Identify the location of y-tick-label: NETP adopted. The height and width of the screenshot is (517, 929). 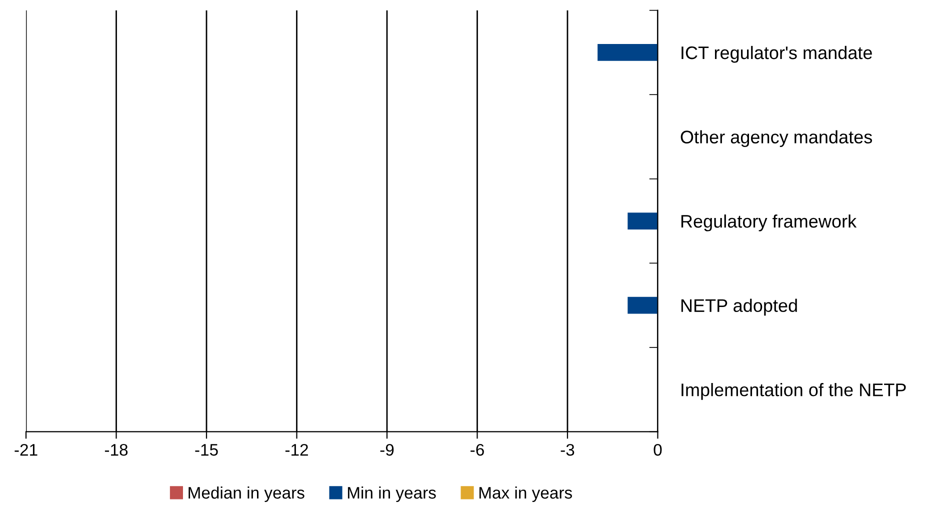
(739, 307).